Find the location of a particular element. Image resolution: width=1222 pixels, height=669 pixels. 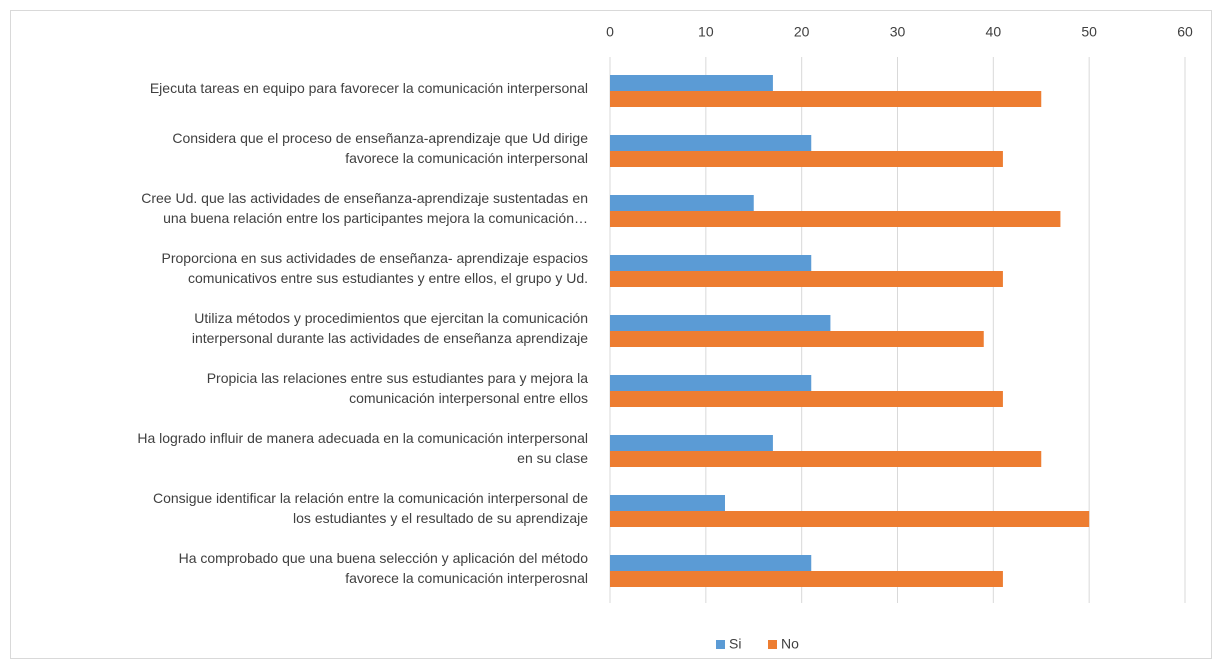

x-tick-label: 60 is located at coordinates (1185, 32).